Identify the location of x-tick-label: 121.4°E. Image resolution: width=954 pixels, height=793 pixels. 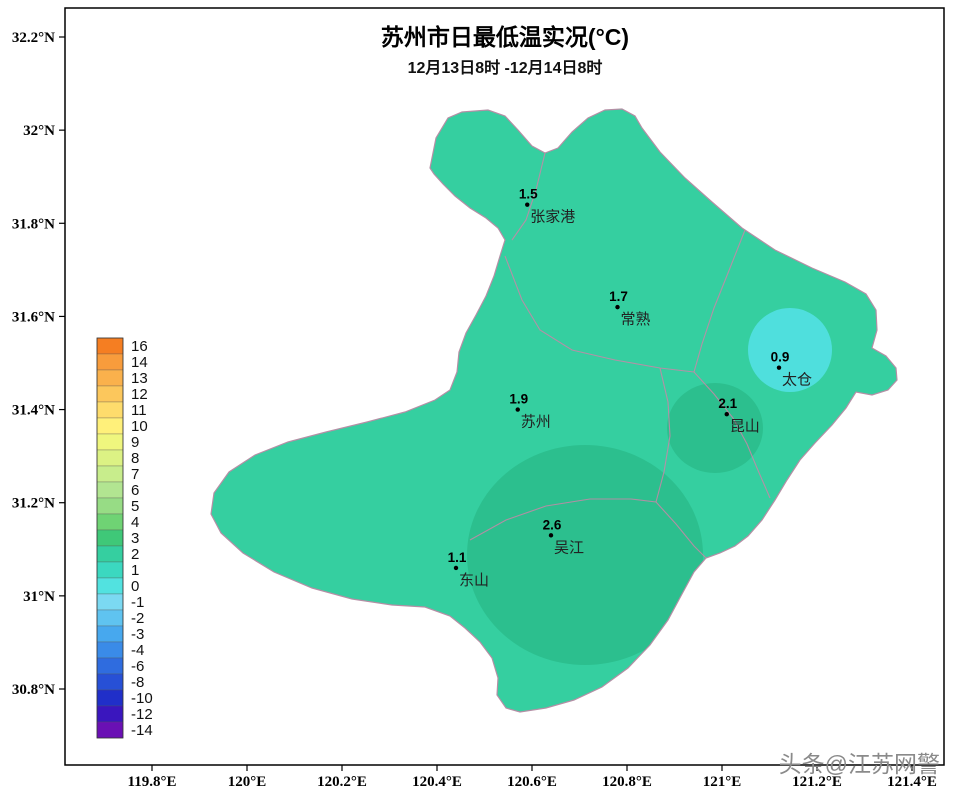
(912, 782).